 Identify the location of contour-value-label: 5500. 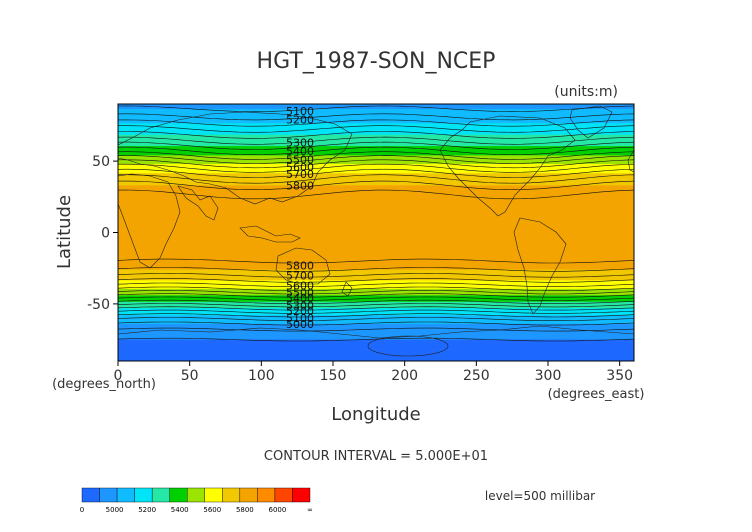
(300, 292).